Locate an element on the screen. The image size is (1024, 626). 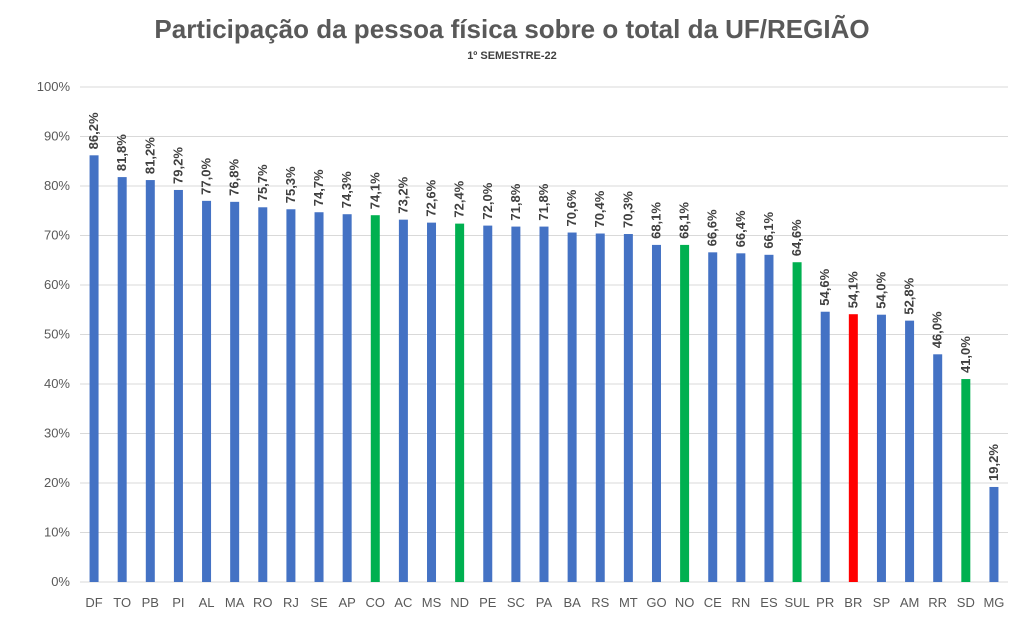
x-tick-label-to: TO is located at coordinates (122, 602).